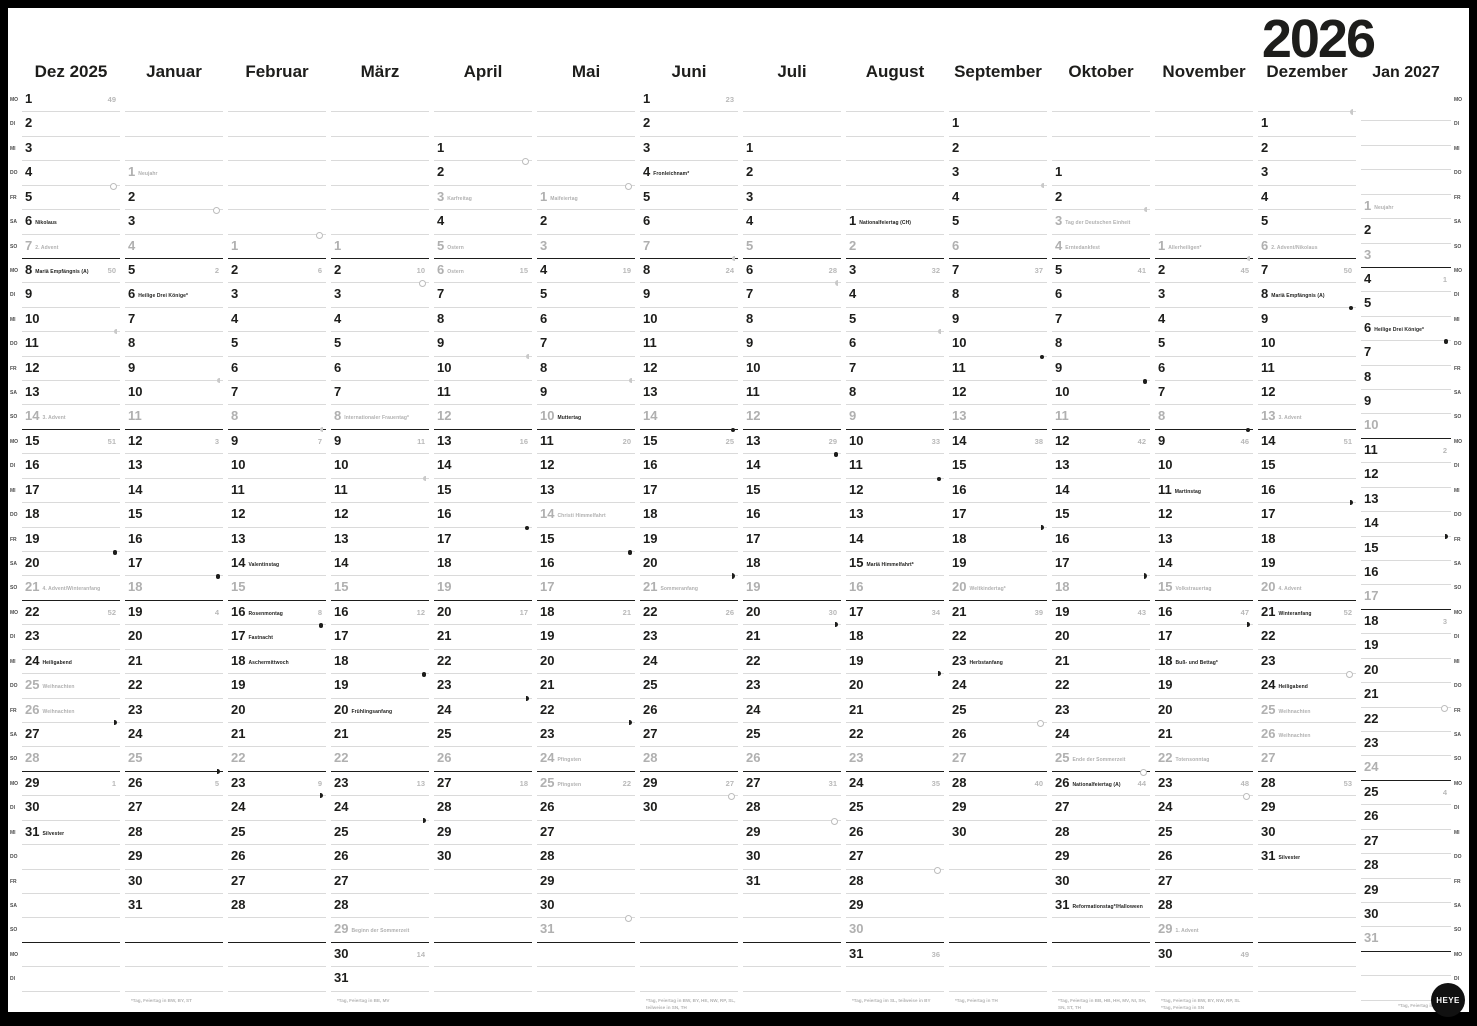  What do you see at coordinates (1347, 270) in the screenshot?
I see `week-number: 50` at bounding box center [1347, 270].